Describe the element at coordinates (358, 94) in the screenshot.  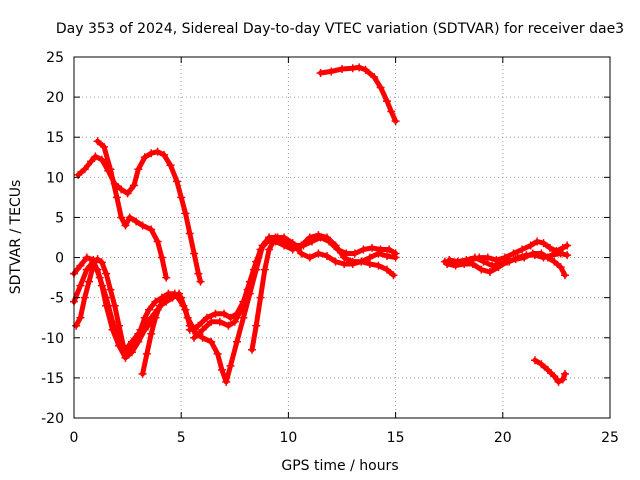
I see `markers-sat-j` at that location.